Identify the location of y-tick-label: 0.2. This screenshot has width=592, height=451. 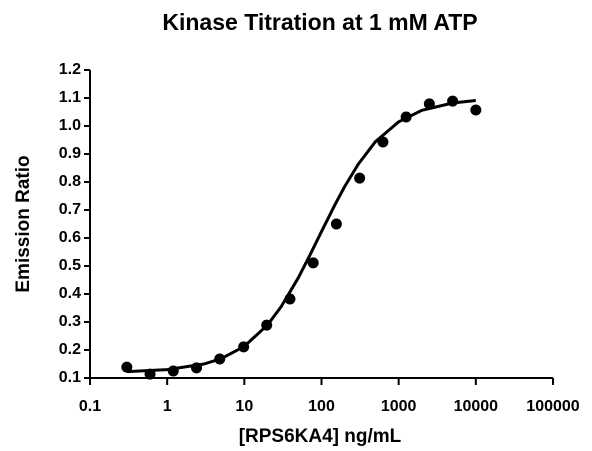
(70, 349).